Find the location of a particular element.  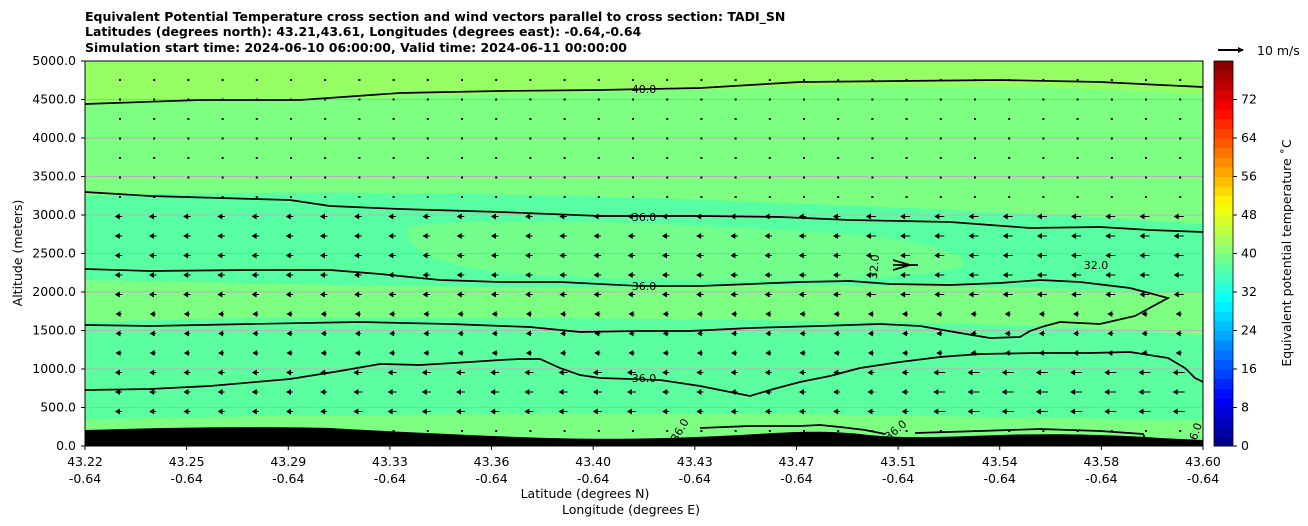

x-tick-label-lat: 43.58 is located at coordinates (1101, 461).